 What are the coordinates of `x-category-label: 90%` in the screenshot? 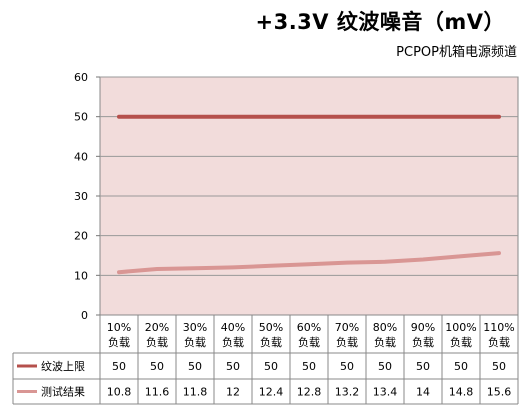 It's located at (423, 327).